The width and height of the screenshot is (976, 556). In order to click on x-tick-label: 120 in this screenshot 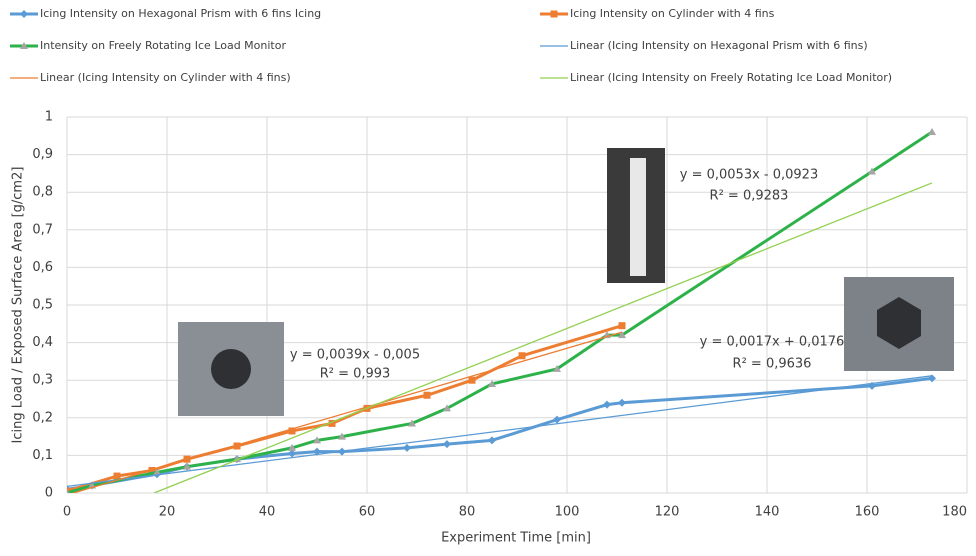, I will do `click(667, 512)`.